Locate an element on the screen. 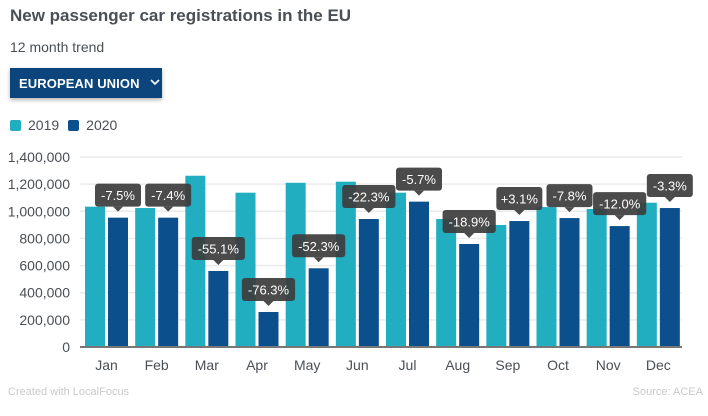  bar-2019-mar is located at coordinates (195, 261).